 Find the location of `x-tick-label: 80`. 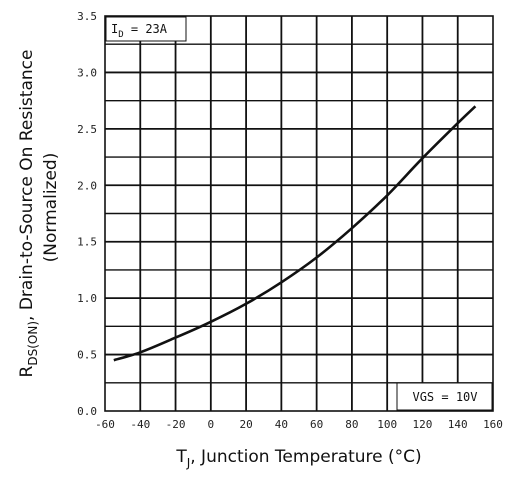

x-tick-label: 80 is located at coordinates (351, 424).